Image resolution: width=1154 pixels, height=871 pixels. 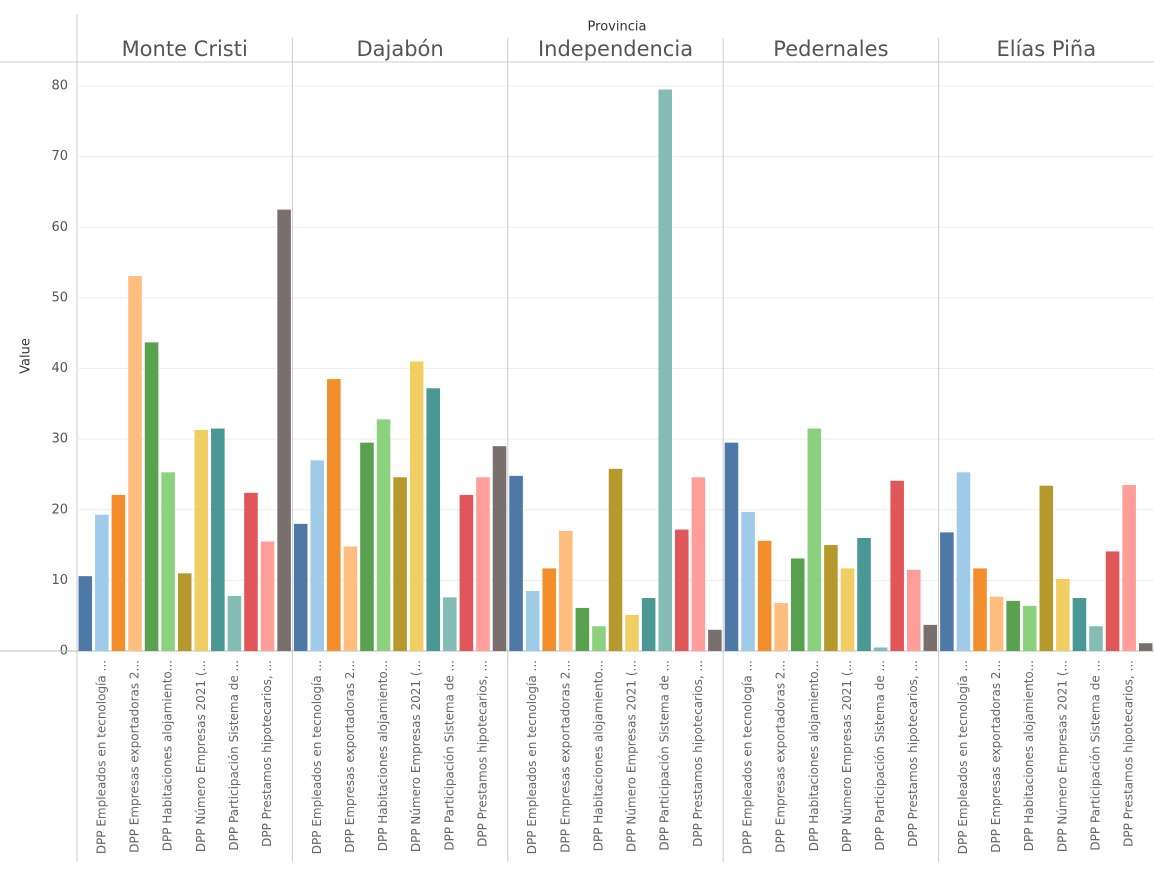 What do you see at coordinates (59, 368) in the screenshot?
I see `y-tick-label: 40` at bounding box center [59, 368].